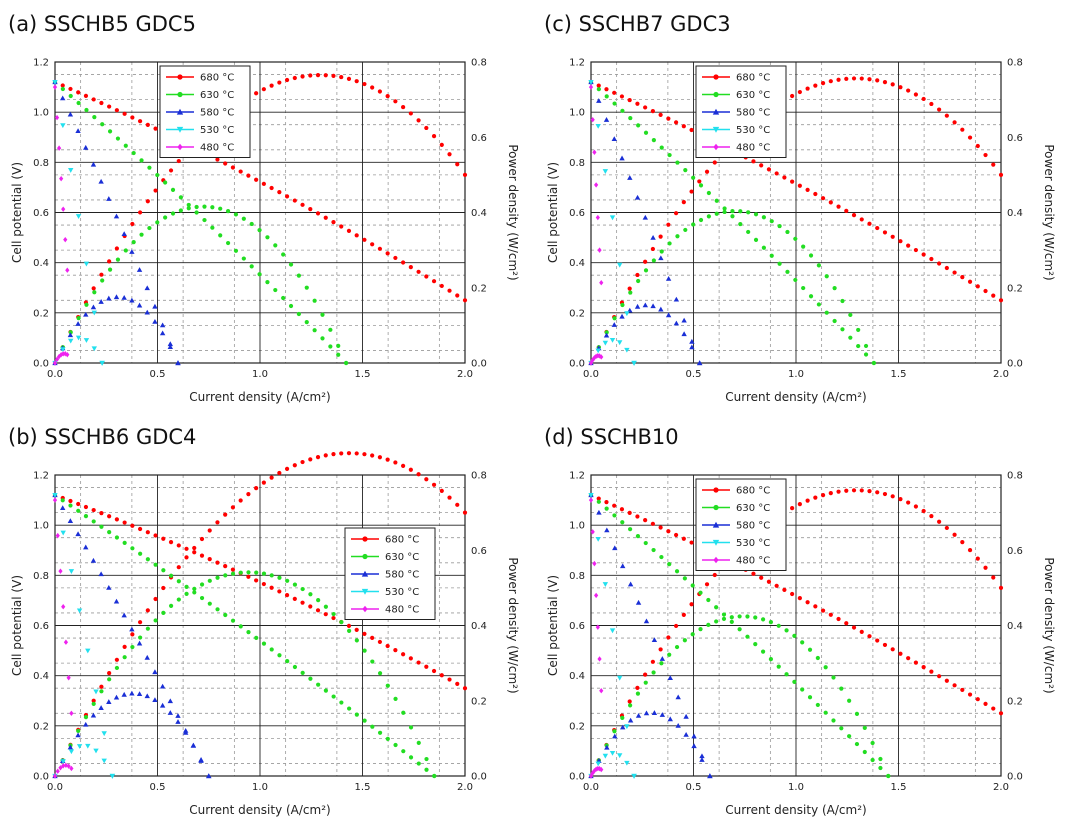 The image size is (1072, 827). I want to click on legend-label: 580 °C, so click(217, 113).